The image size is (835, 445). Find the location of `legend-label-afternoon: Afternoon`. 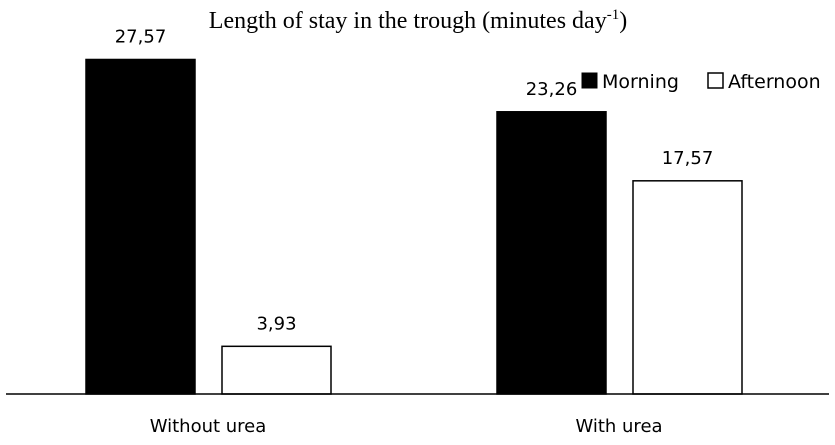

legend-label-afternoon: Afternoon is located at coordinates (774, 82).